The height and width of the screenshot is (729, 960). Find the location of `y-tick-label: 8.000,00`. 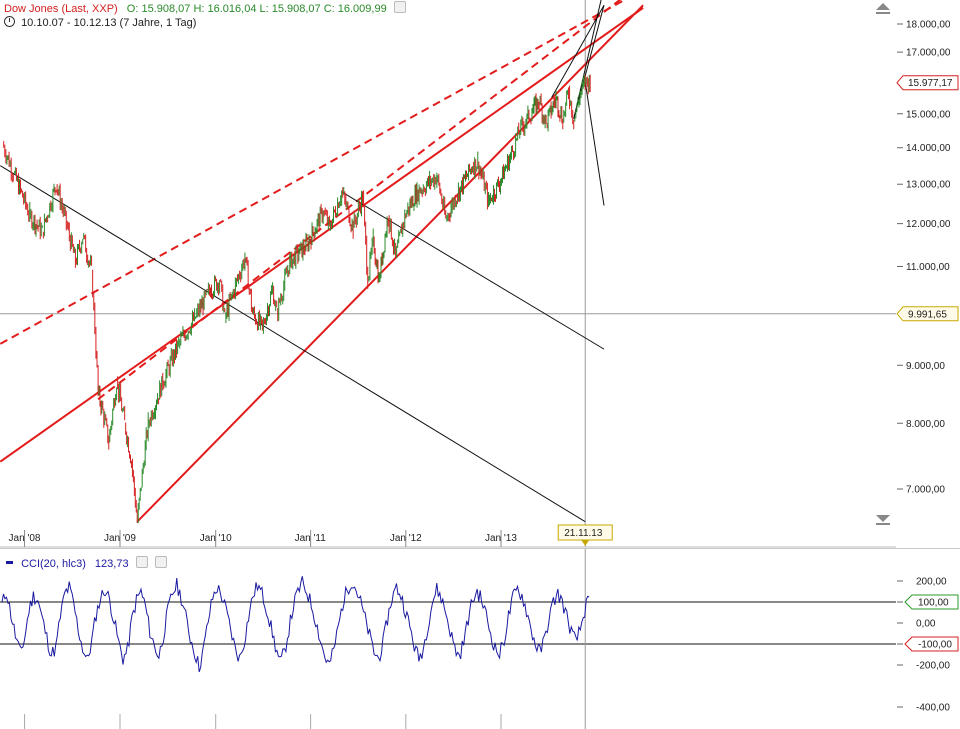

y-tick-label: 8.000,00 is located at coordinates (925, 424).